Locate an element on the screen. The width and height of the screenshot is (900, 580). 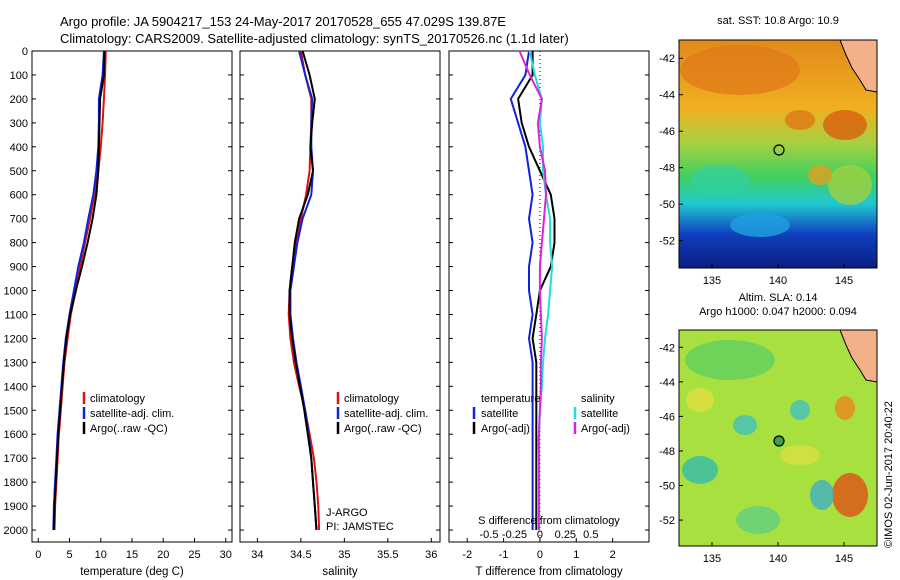
credit-pi: PI: JAMSTEC is located at coordinates (360, 527).